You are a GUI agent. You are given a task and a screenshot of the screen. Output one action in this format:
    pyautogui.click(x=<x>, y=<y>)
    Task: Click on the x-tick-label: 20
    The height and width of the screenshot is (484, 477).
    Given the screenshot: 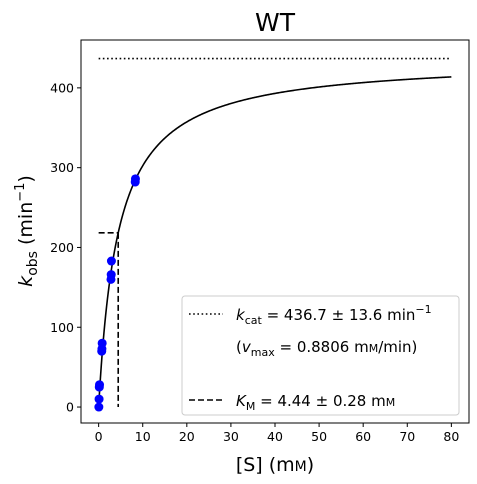 What is the action you would take?
    pyautogui.click(x=187, y=436)
    